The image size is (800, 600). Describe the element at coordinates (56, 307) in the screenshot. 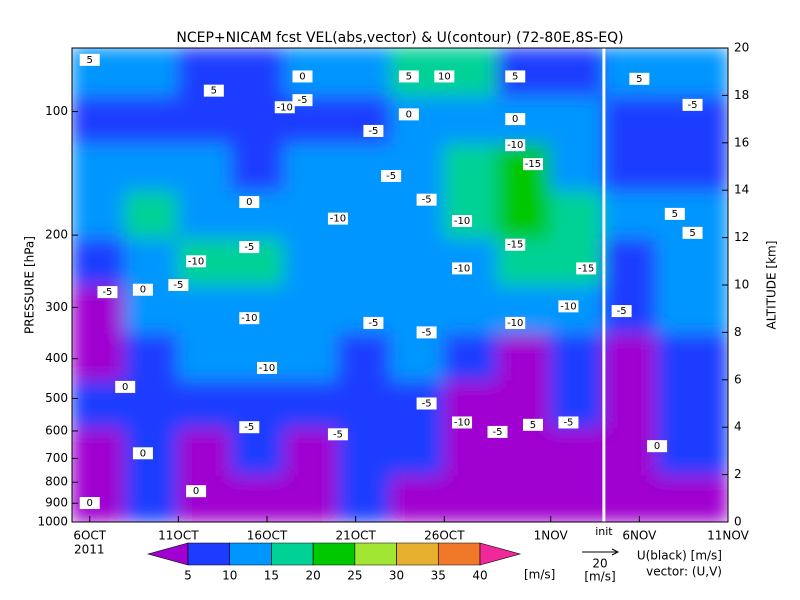

I see `y-tick-label: 300` at that location.